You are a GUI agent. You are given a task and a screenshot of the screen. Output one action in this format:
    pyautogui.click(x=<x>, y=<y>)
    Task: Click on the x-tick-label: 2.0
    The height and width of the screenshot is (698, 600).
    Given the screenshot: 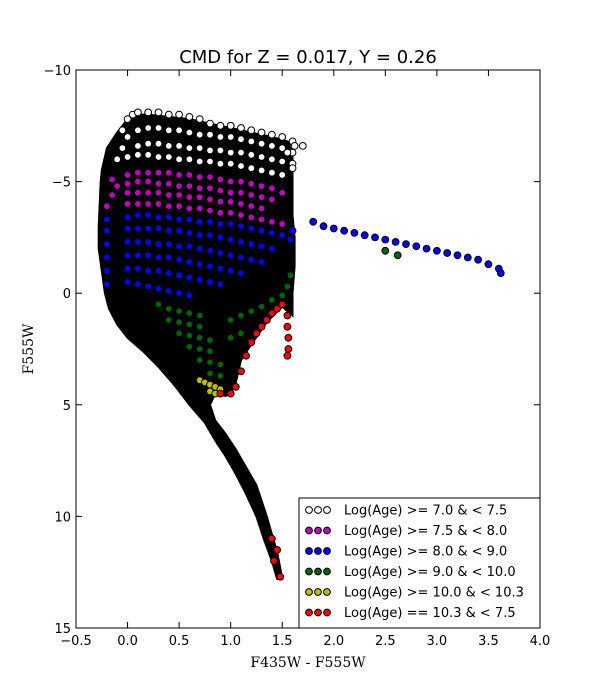 What is the action you would take?
    pyautogui.click(x=333, y=641)
    